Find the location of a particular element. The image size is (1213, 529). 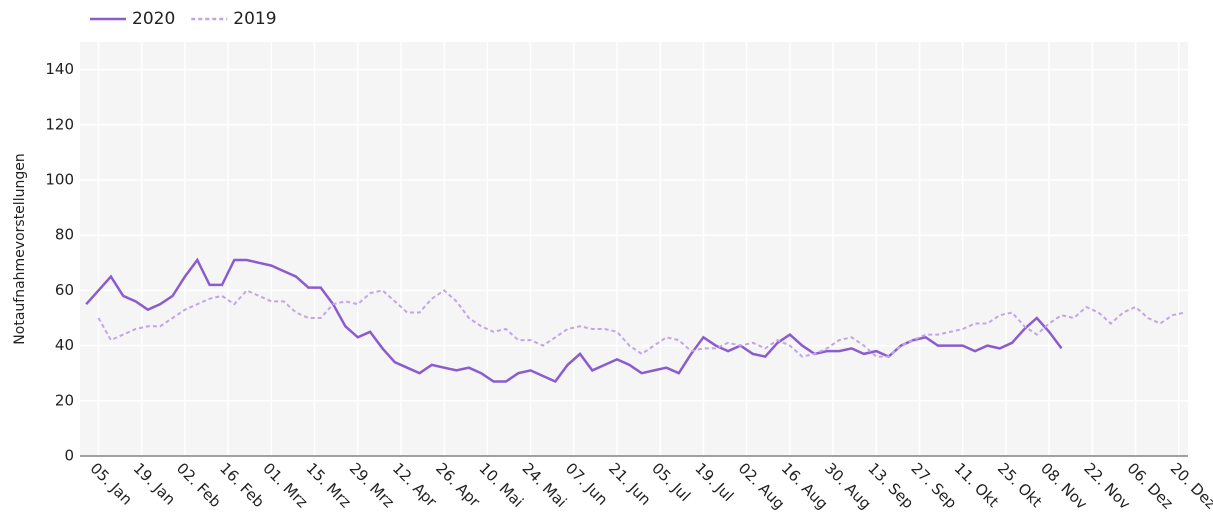

y-tick-label: 80 is located at coordinates (64, 235).